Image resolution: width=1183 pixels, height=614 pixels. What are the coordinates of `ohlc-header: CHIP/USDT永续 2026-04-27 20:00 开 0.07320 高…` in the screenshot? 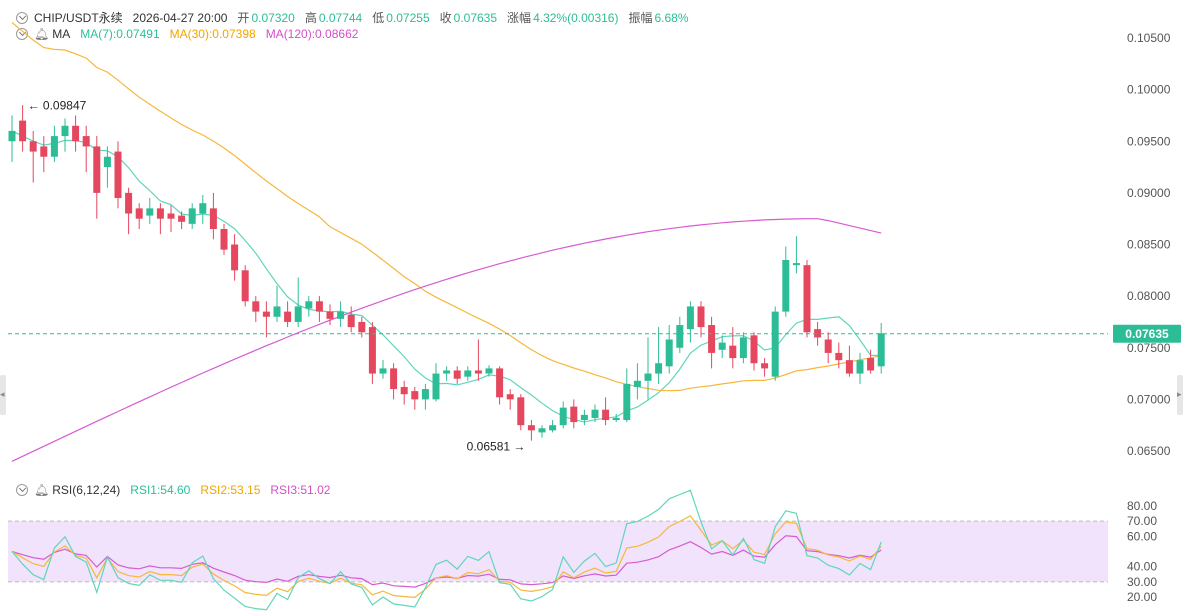 It's located at (352, 17).